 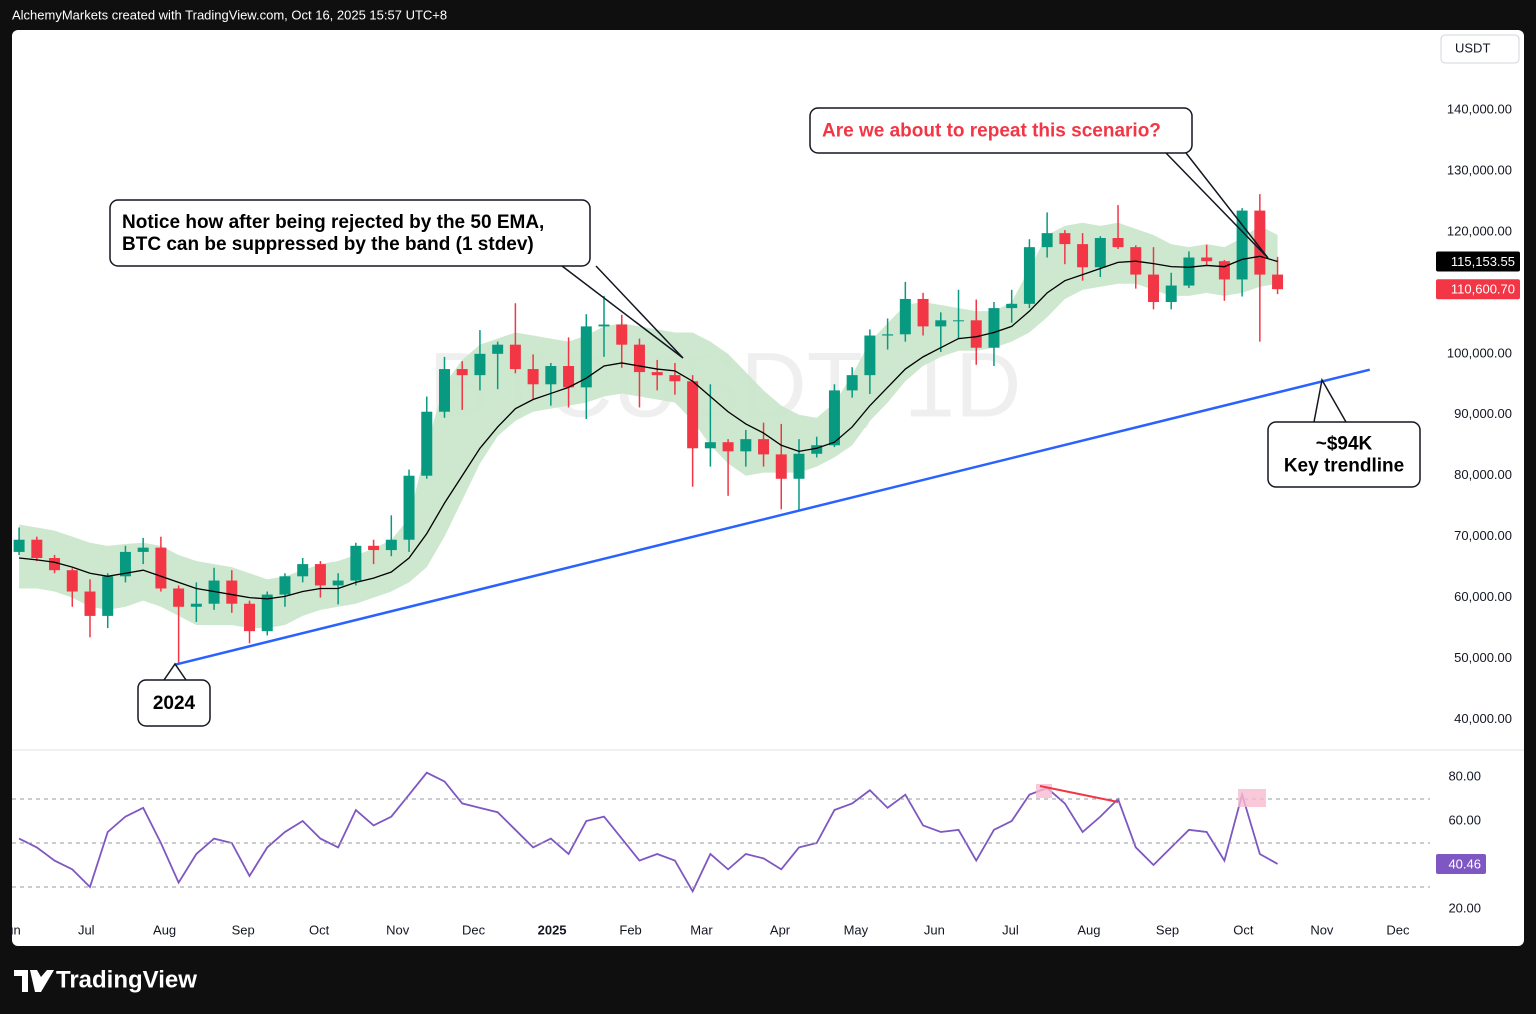 What do you see at coordinates (34, 981) in the screenshot?
I see `logo-icon` at bounding box center [34, 981].